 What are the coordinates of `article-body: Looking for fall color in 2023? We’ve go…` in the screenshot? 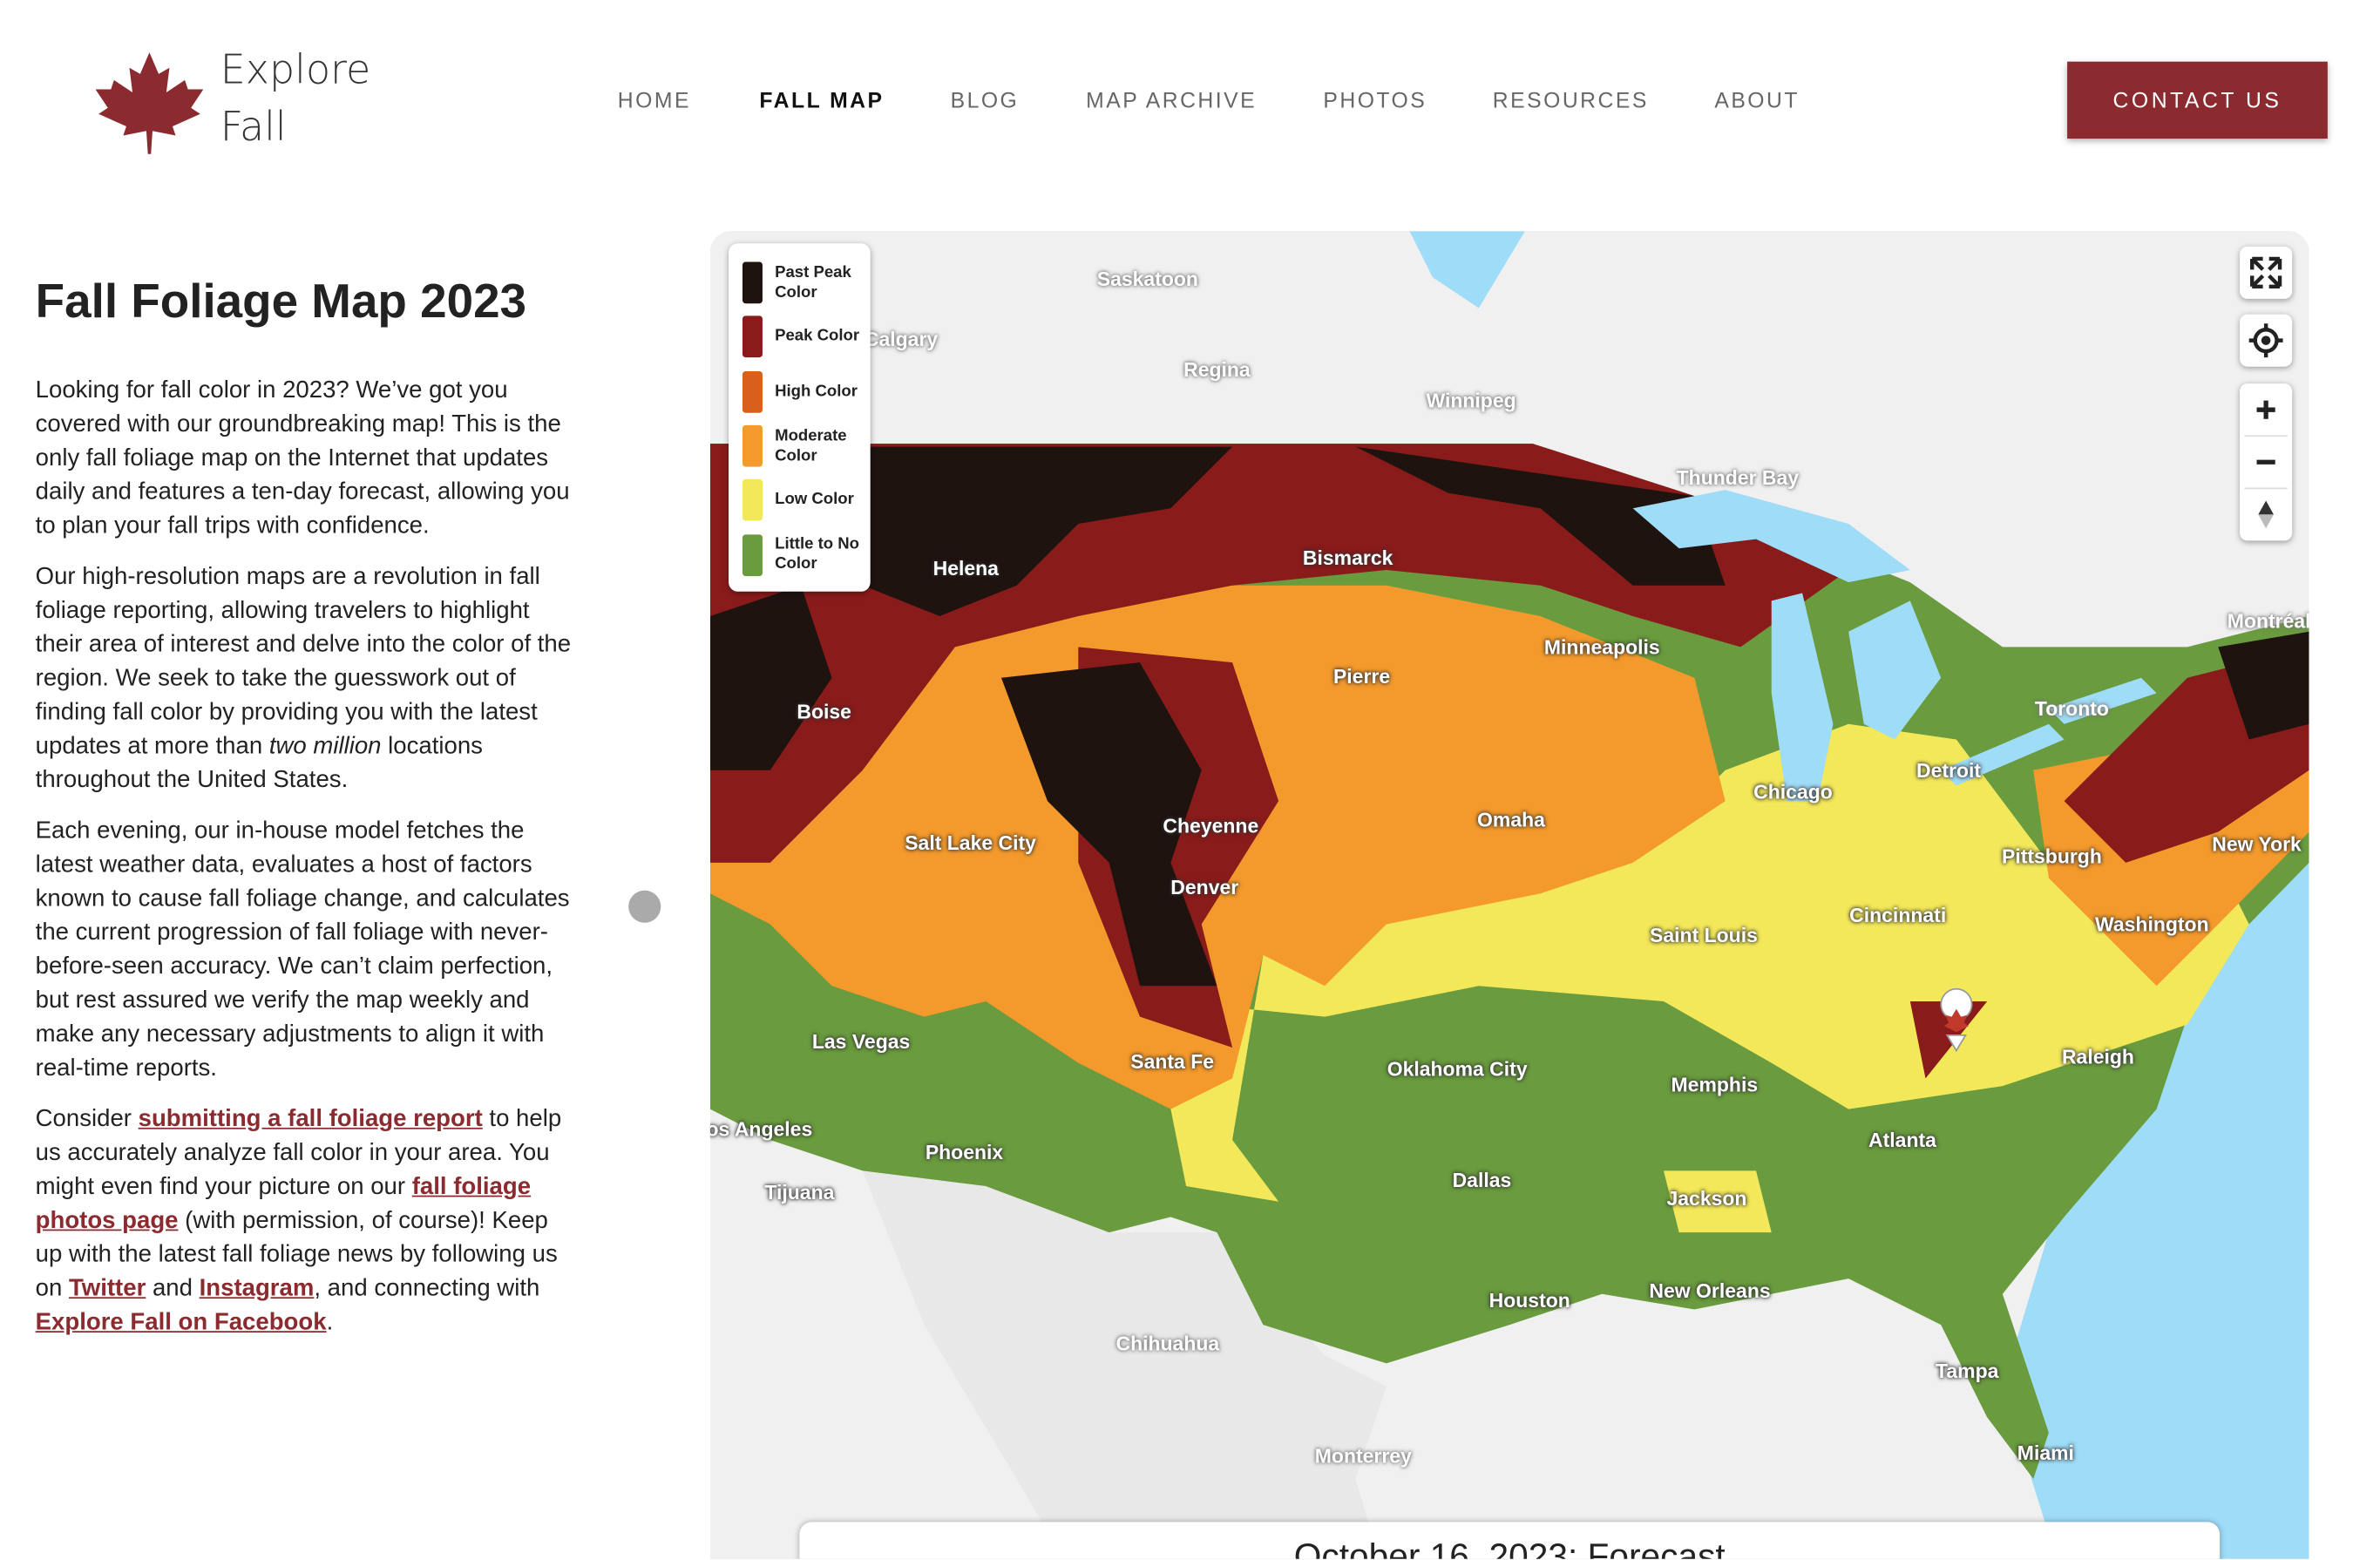 It's located at (305, 866).